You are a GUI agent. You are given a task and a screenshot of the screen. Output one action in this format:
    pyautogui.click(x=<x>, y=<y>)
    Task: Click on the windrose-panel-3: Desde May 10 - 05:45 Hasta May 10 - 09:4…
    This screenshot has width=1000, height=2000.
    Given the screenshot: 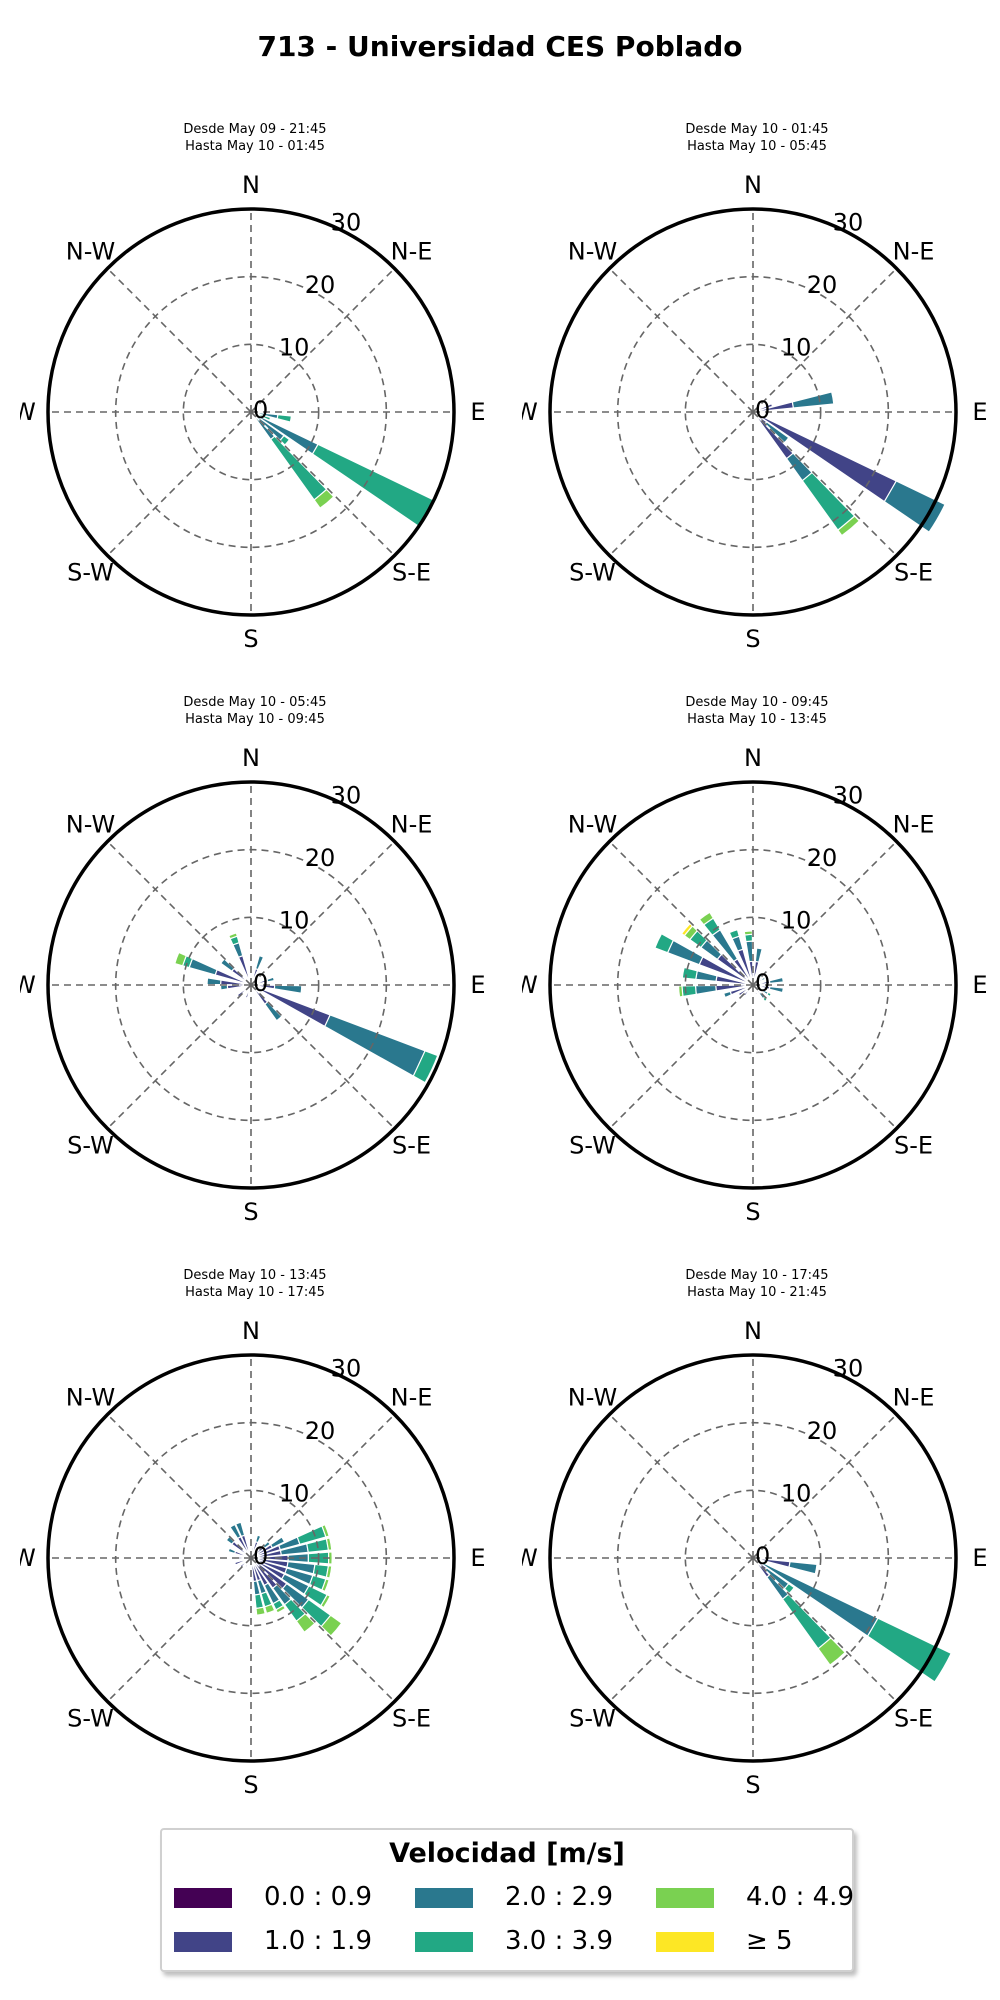 What is the action you would take?
    pyautogui.click(x=255, y=968)
    